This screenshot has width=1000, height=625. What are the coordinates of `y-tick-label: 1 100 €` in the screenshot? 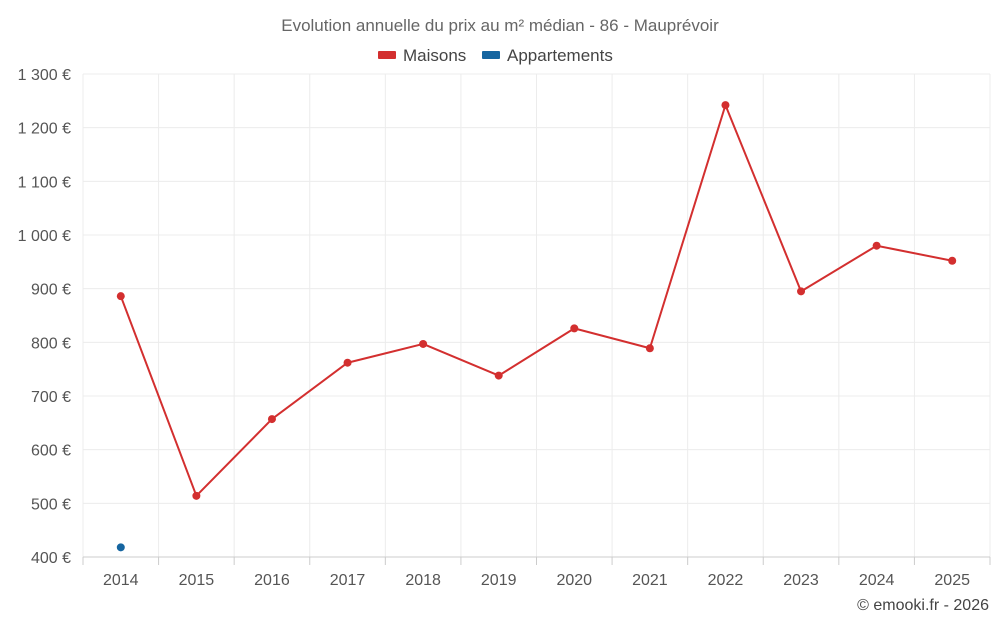 It's located at (44, 182).